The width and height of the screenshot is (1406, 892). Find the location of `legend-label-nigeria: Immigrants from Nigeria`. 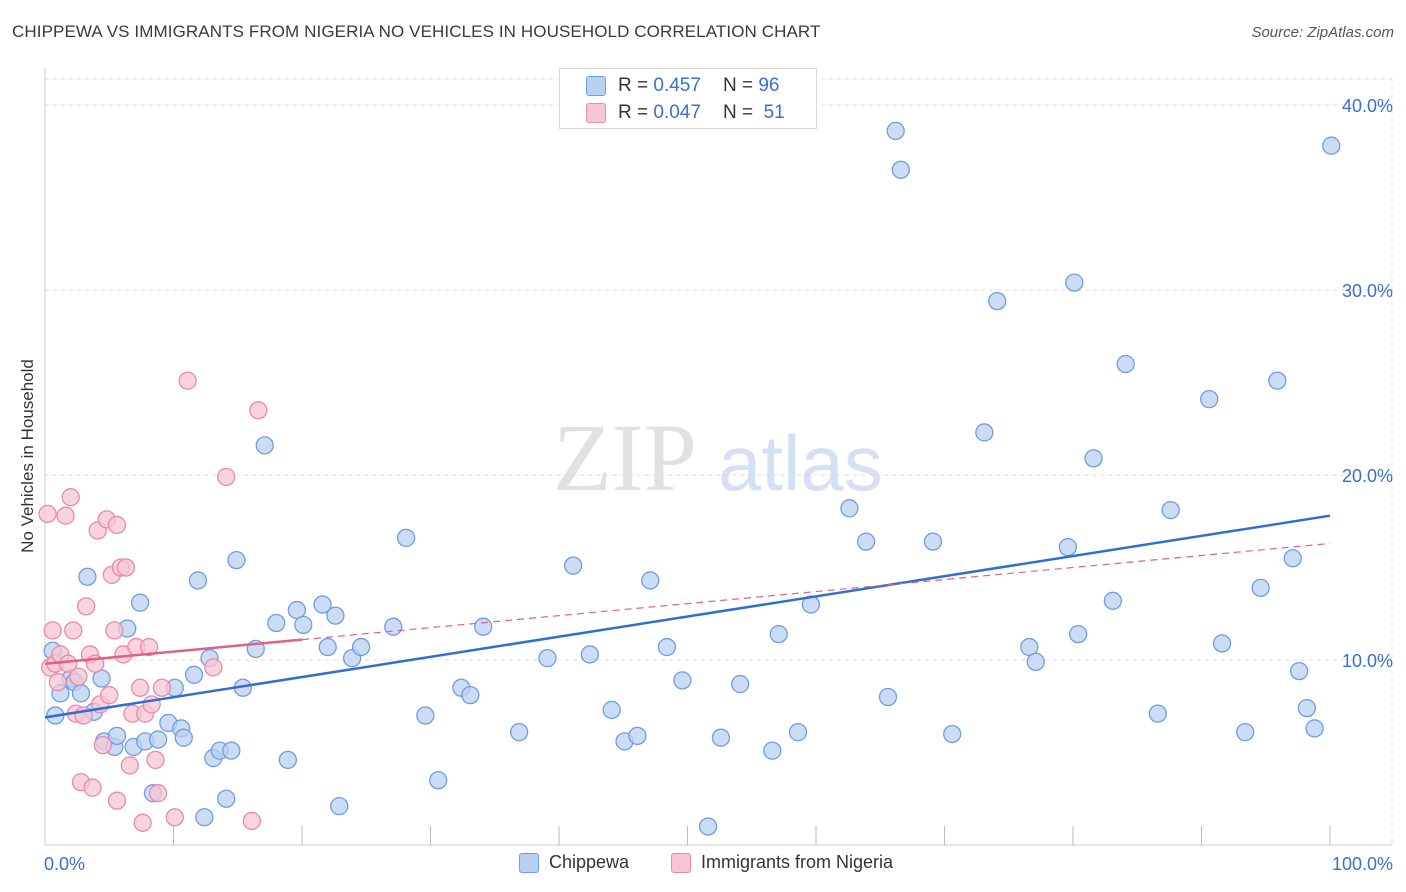

legend-label-nigeria: Immigrants from Nigeria is located at coordinates (797, 862).